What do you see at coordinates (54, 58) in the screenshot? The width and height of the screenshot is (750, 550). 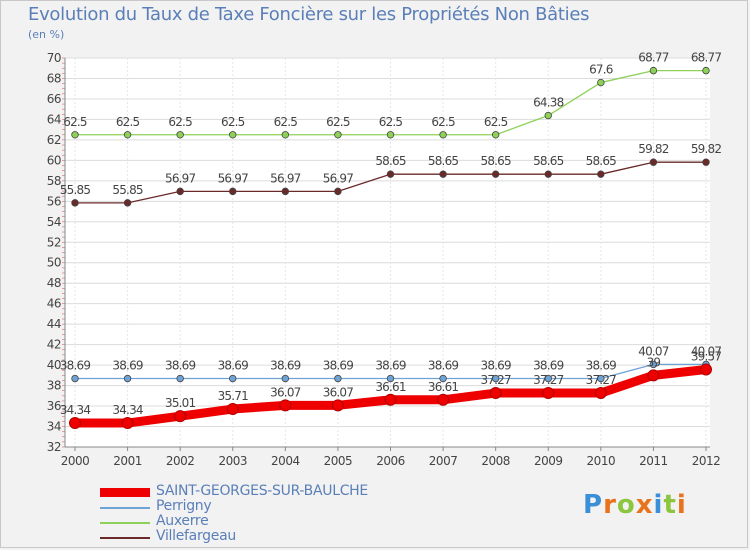 I see `y-tick-label: 70` at bounding box center [54, 58].